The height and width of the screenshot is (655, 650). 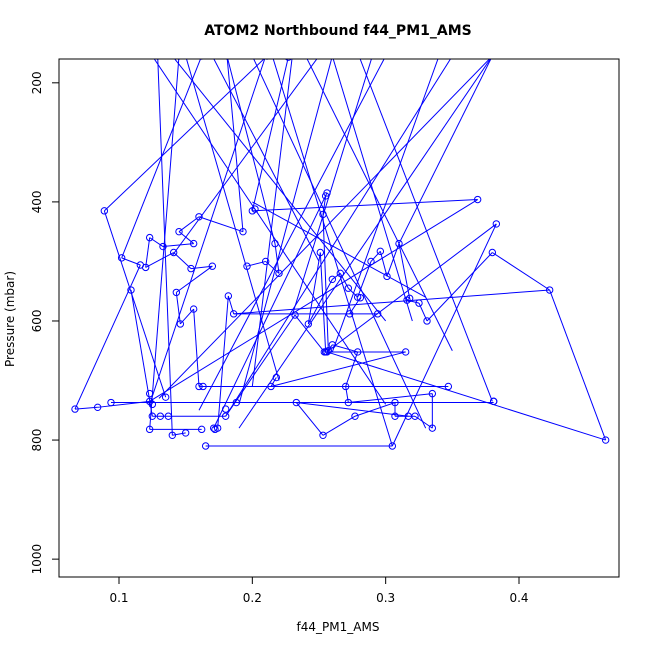 I want to click on y-tick-label: 800, so click(x=37, y=440).